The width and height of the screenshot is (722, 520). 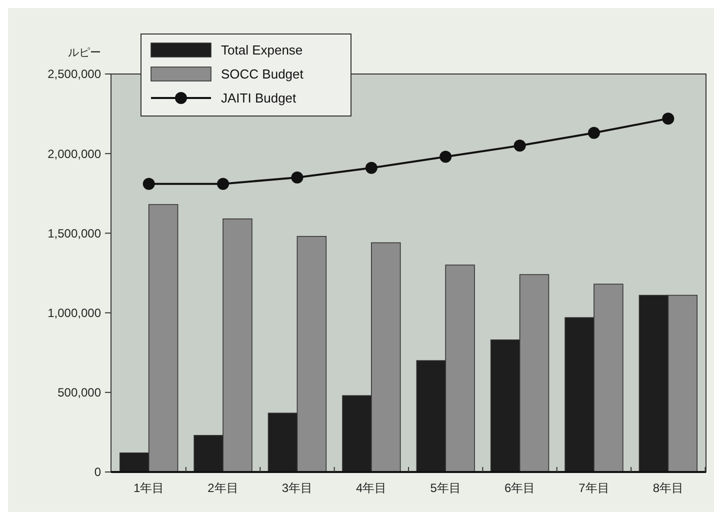 What do you see at coordinates (594, 488) in the screenshot?
I see `x-tick-label: 7年目` at bounding box center [594, 488].